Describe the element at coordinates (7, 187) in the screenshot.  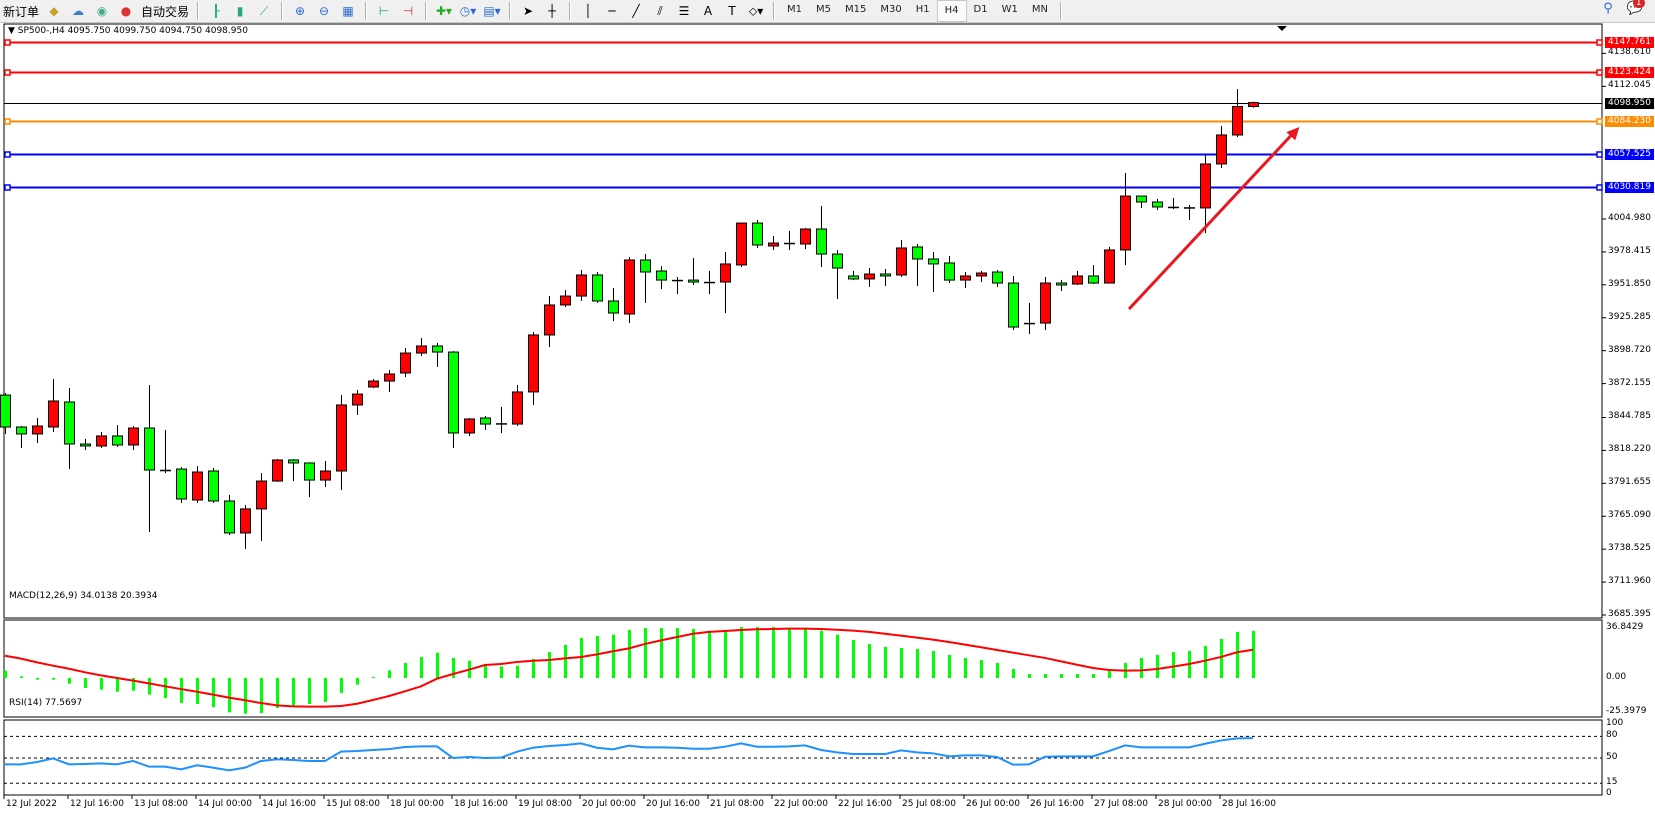
I see `level-anchor-left` at that location.